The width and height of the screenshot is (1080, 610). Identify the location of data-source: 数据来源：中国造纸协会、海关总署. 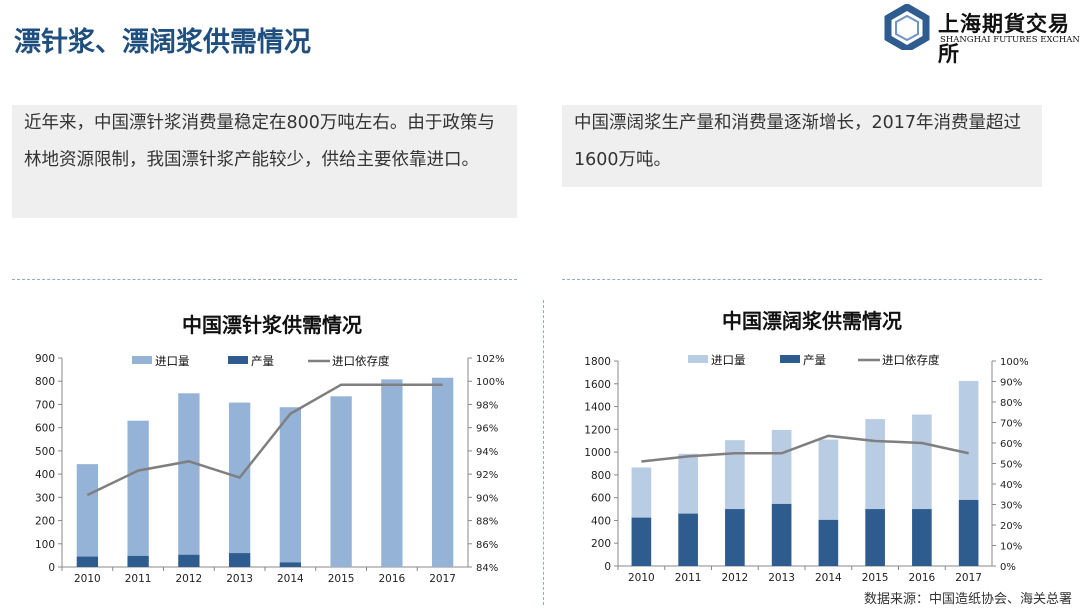
(967, 599).